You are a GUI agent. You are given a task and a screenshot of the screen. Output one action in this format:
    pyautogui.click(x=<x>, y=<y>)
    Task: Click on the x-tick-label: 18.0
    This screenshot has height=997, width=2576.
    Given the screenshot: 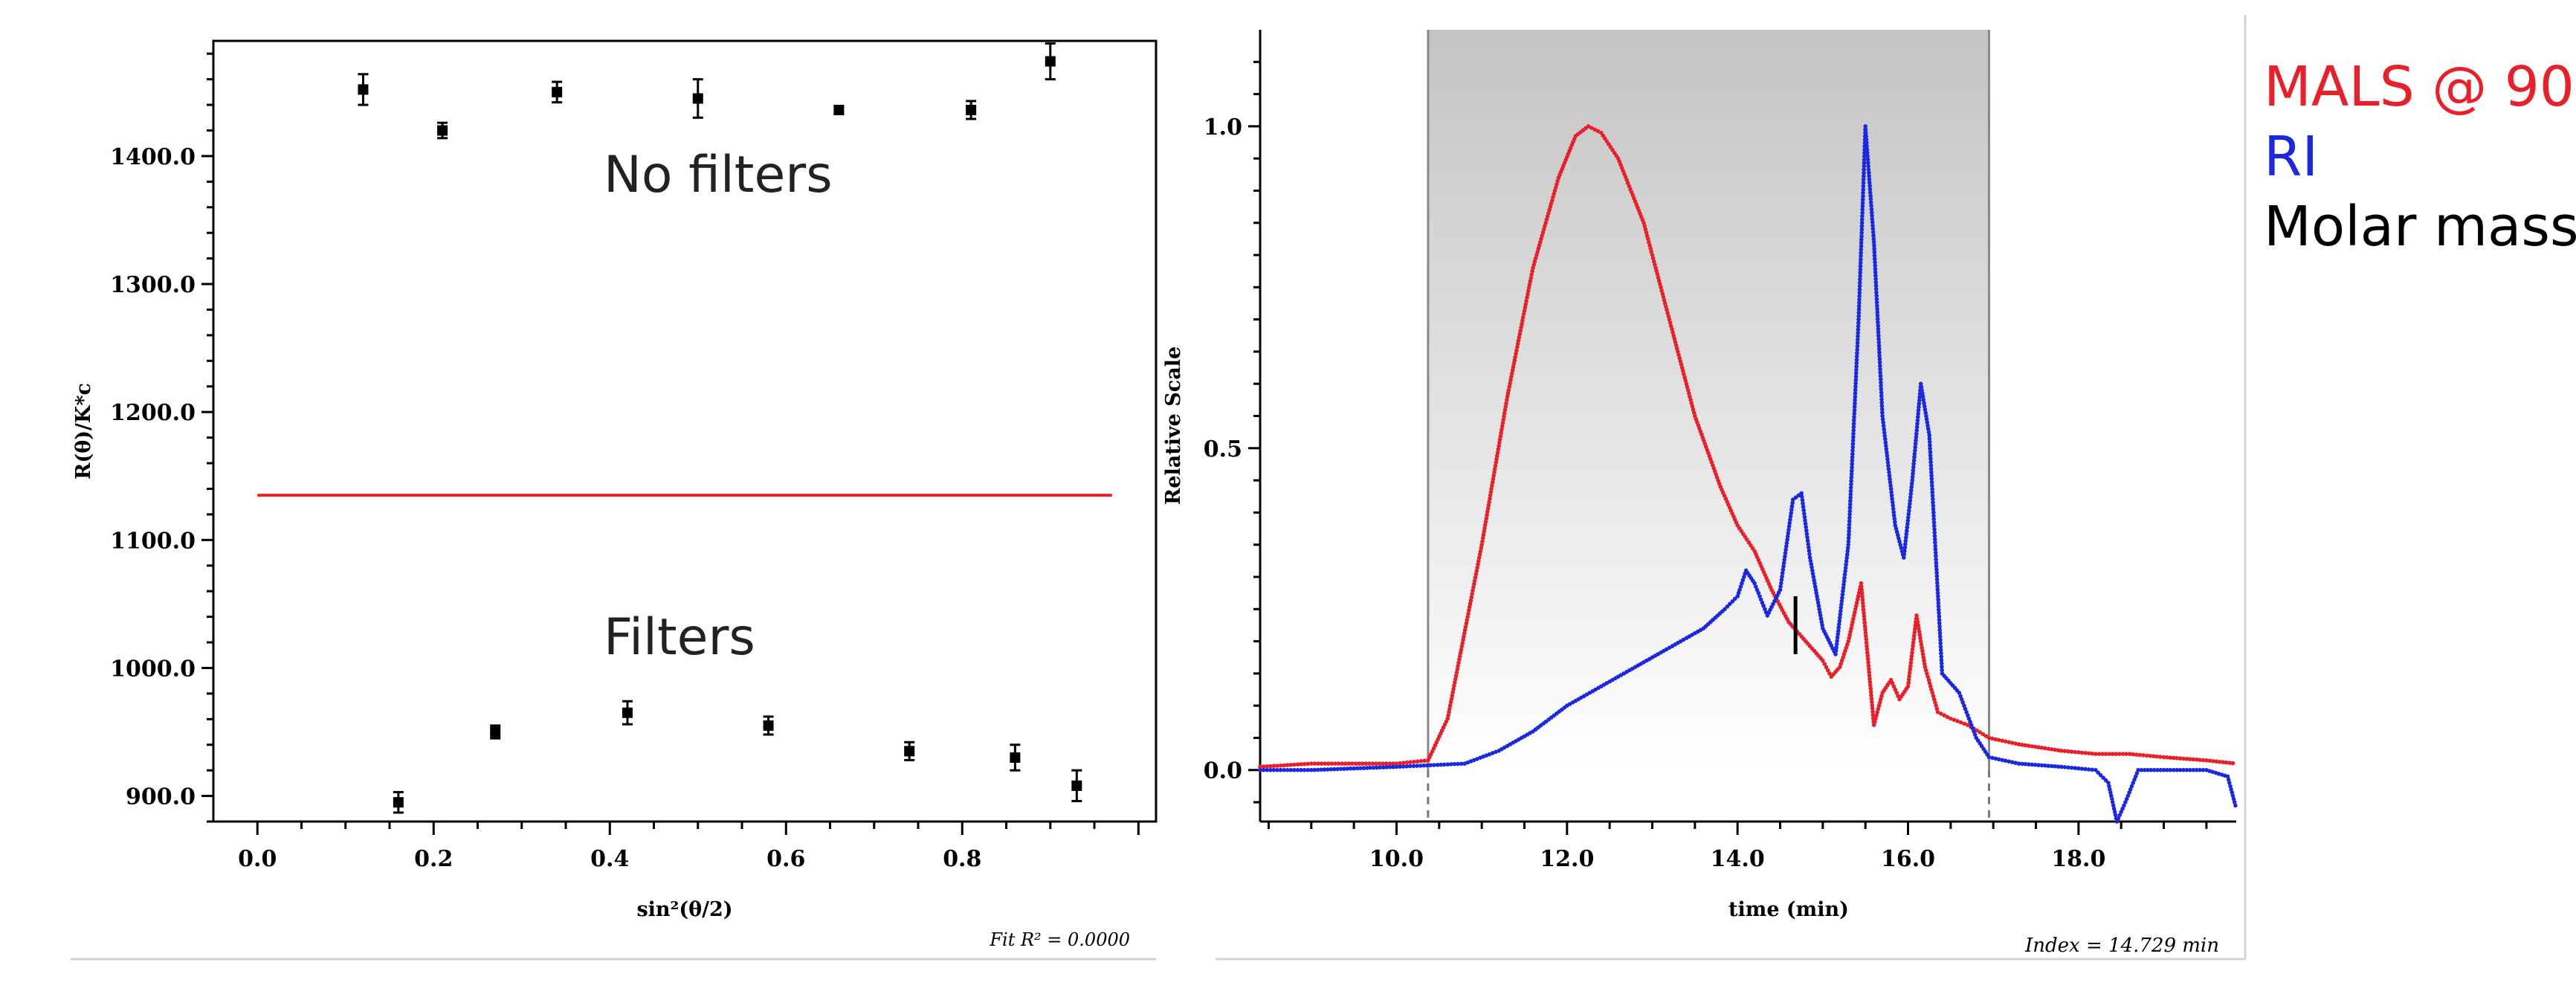 What is the action you would take?
    pyautogui.click(x=2078, y=859)
    